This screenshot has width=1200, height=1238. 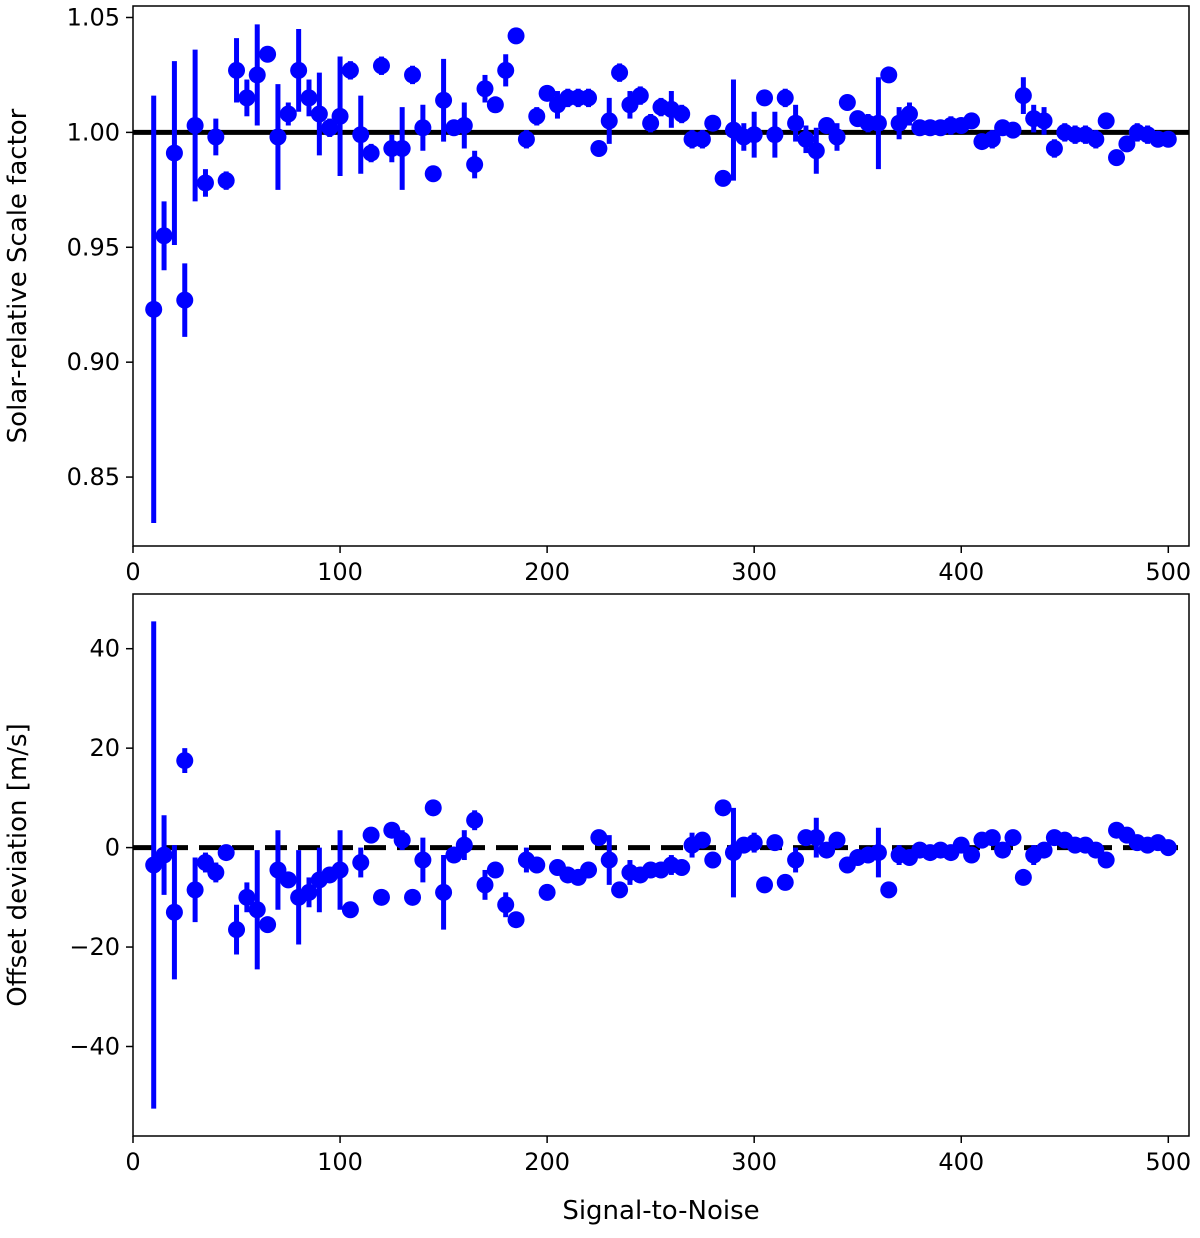 What do you see at coordinates (132, 1162) in the screenshot?
I see `x-tick-label: 0` at bounding box center [132, 1162].